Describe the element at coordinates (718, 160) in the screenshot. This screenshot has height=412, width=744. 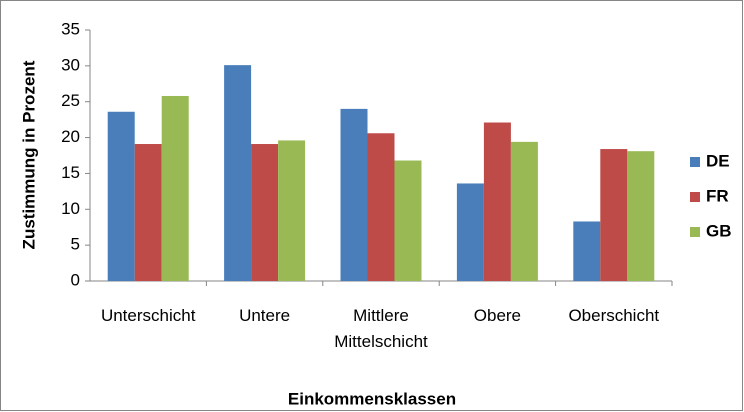
I see `legend-label: DE` at that location.